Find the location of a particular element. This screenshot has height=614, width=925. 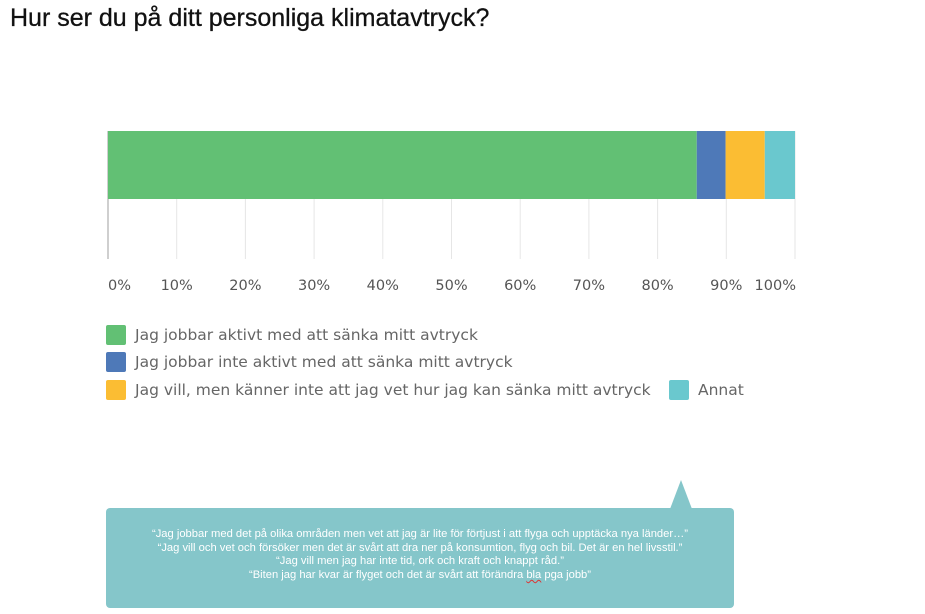

x-tick-label: 50% is located at coordinates (451, 286).